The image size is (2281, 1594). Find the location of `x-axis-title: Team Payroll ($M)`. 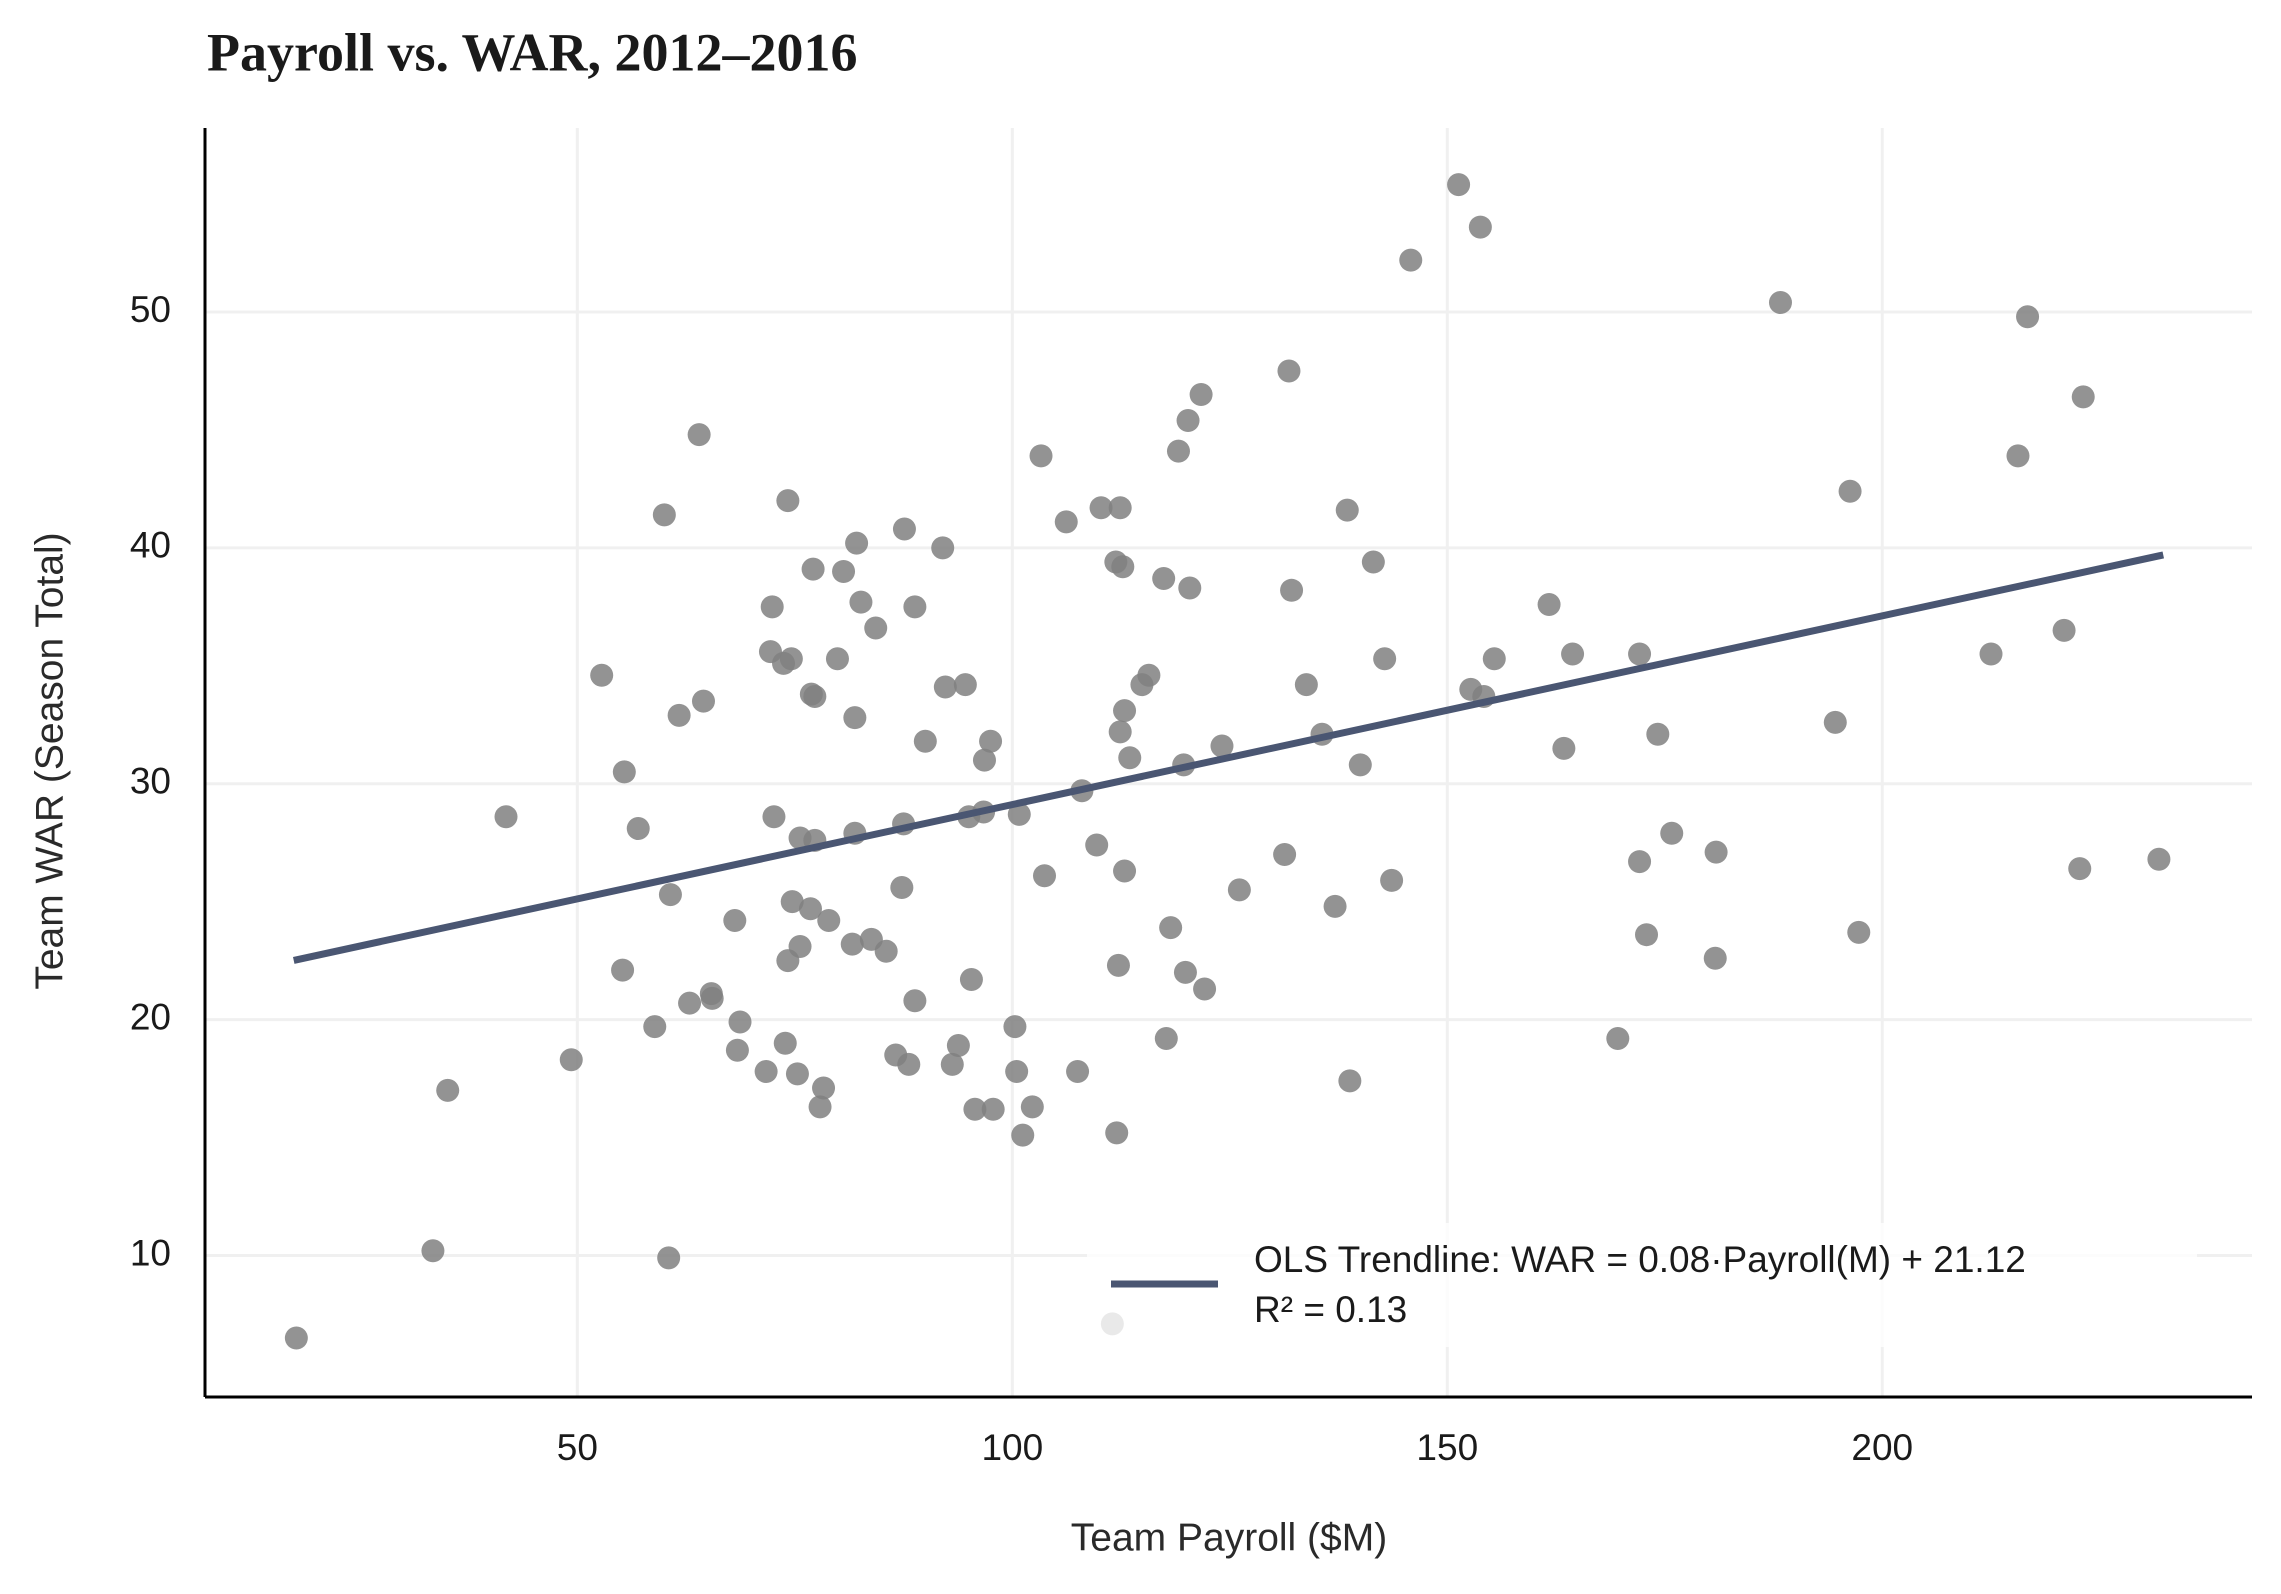

x-axis-title: Team Payroll ($M) is located at coordinates (1229, 1537).